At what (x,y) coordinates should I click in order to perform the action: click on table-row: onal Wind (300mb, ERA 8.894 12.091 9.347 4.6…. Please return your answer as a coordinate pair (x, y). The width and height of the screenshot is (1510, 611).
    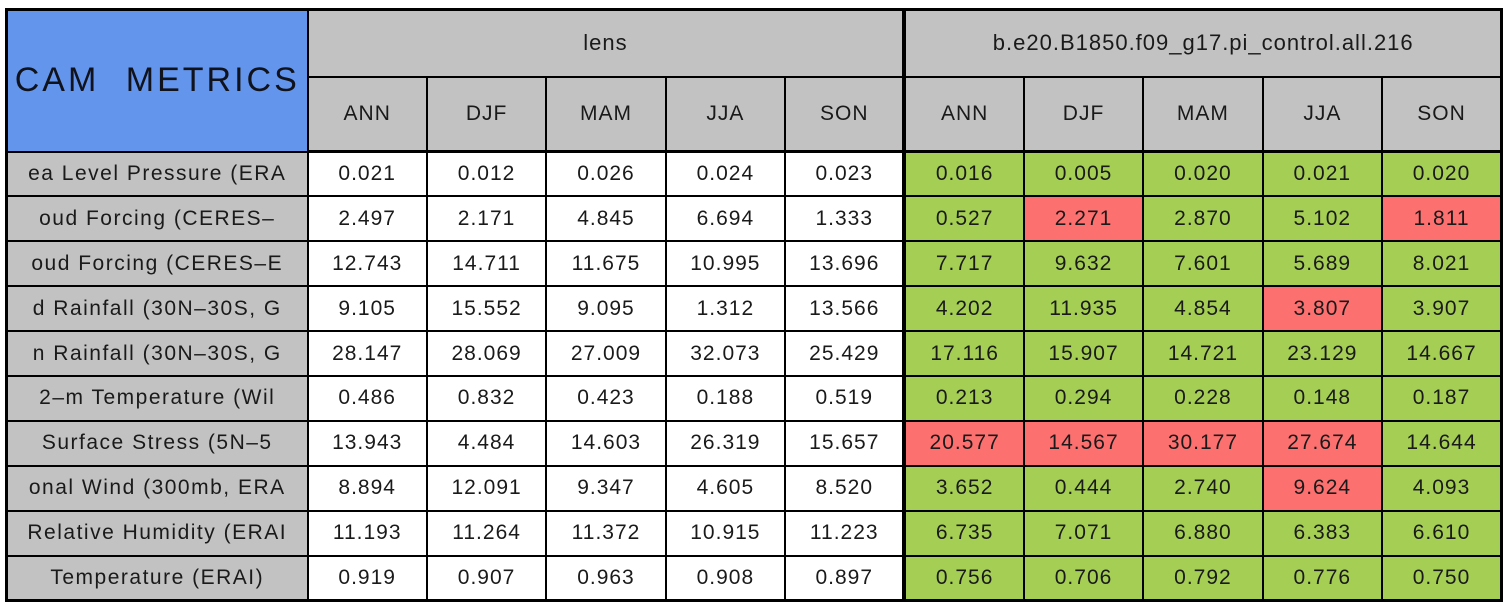
    Looking at the image, I should click on (754, 488).